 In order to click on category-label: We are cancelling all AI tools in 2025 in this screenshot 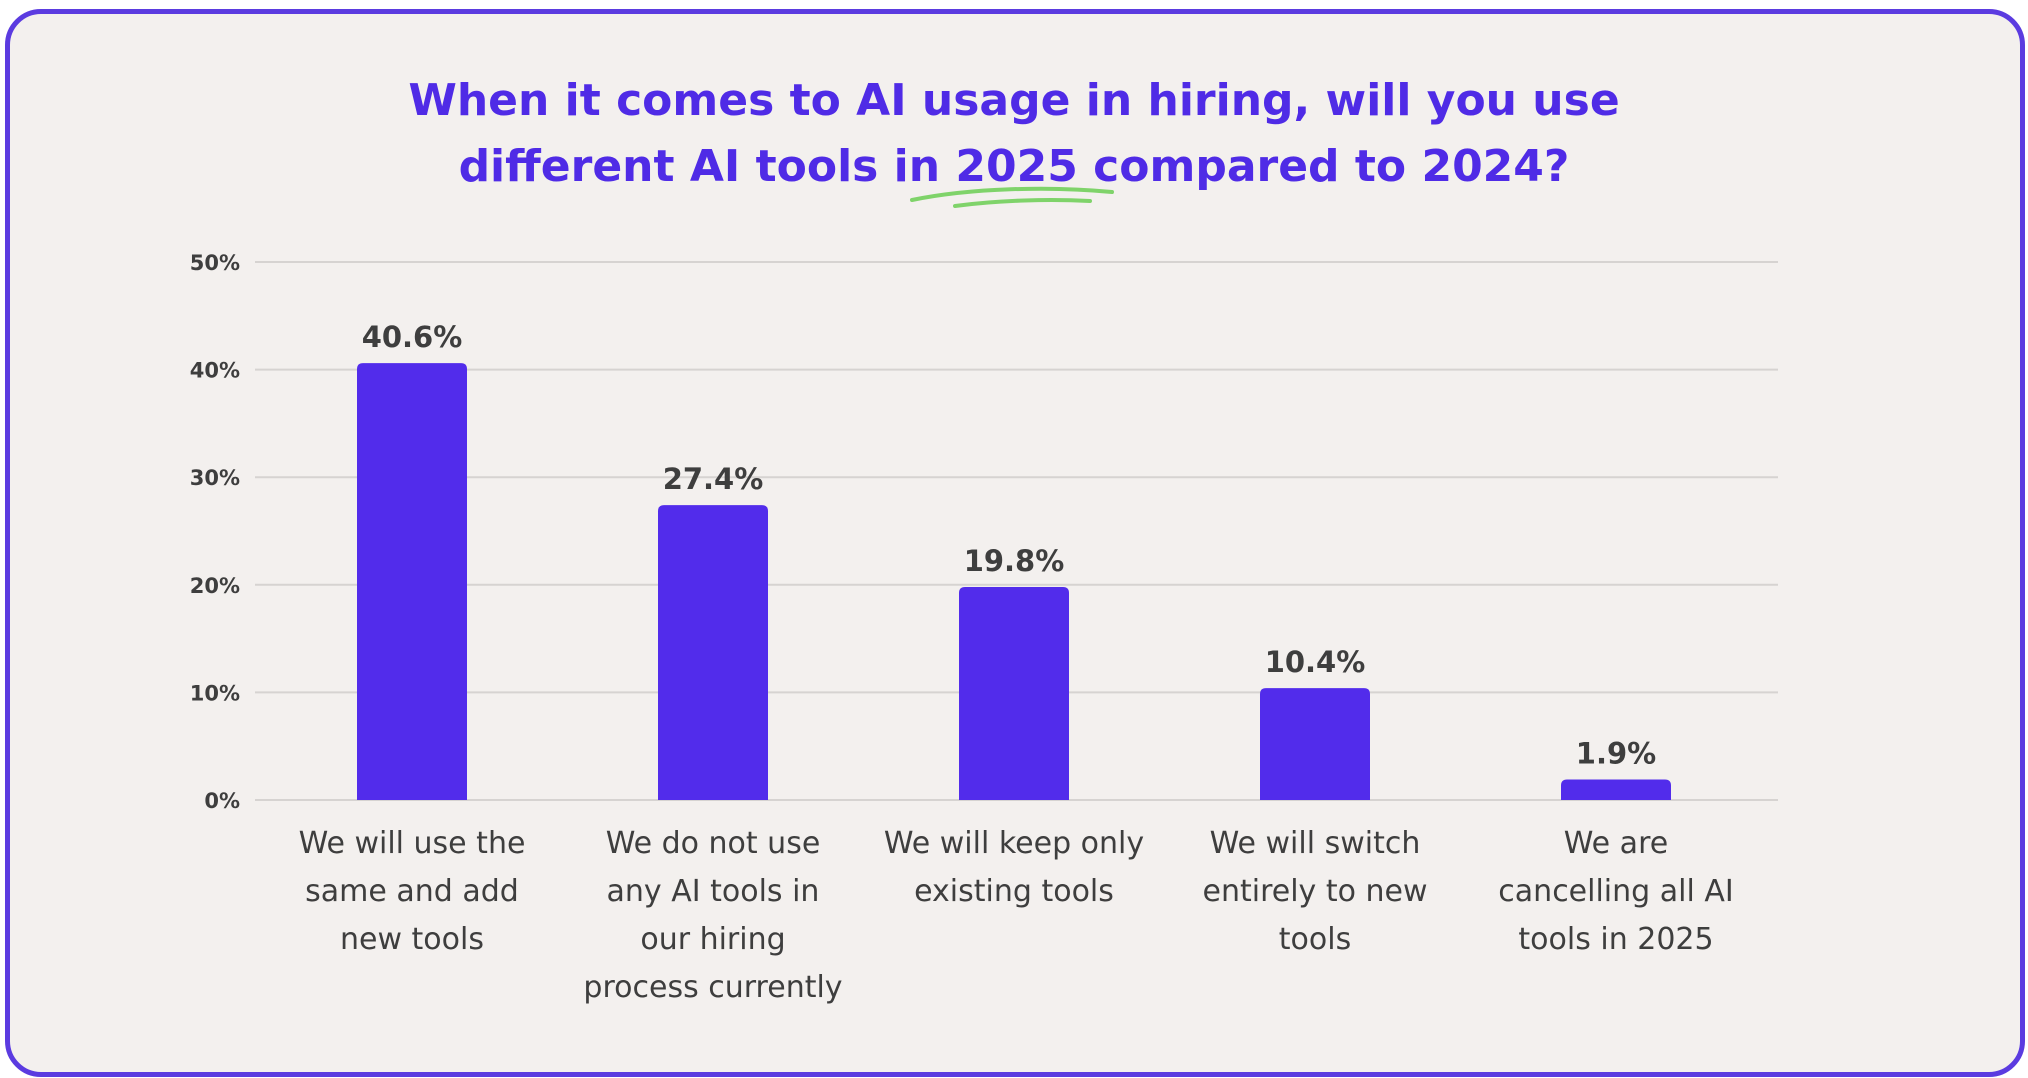, I will do `click(1615, 891)`.